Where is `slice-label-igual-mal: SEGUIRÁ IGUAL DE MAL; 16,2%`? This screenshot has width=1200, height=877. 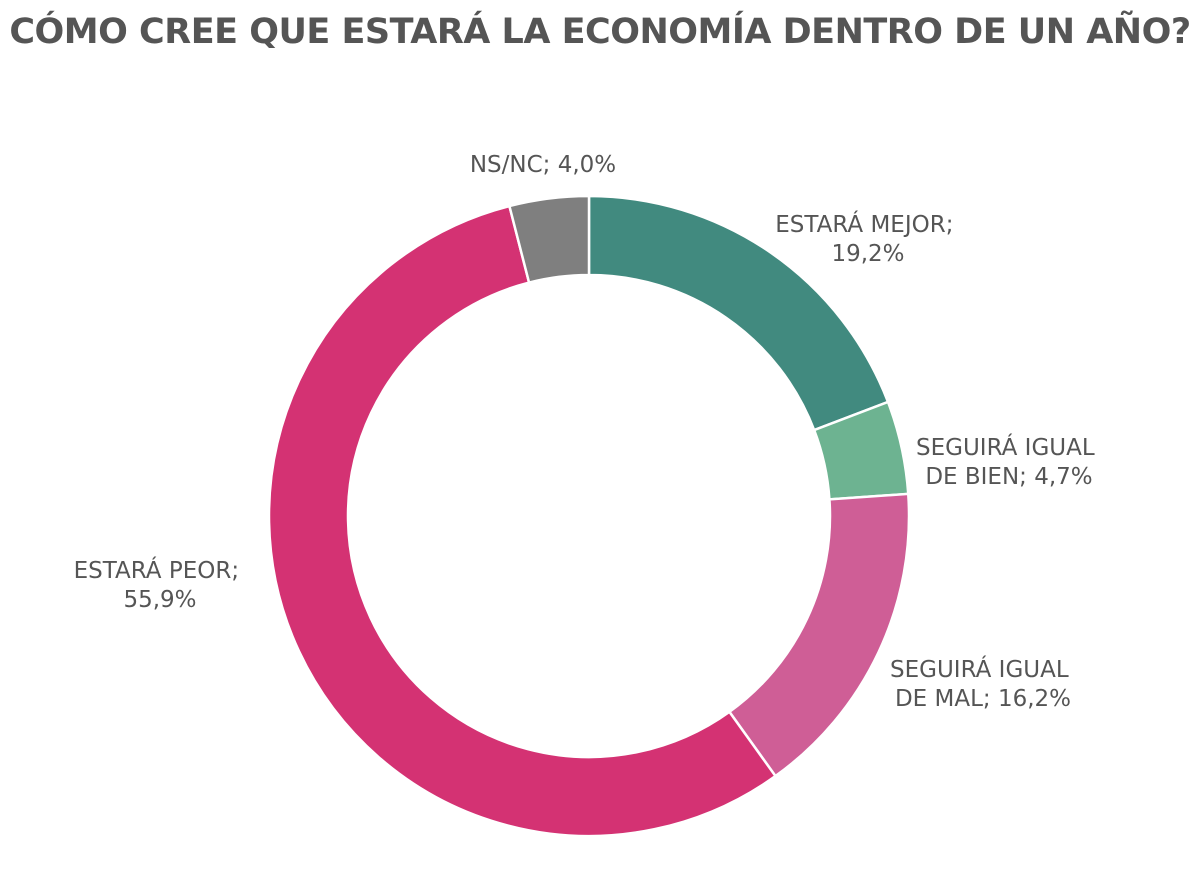
slice-label-igual-mal: SEGUIRÁ IGUAL DE MAL; 16,2% is located at coordinates (983, 683).